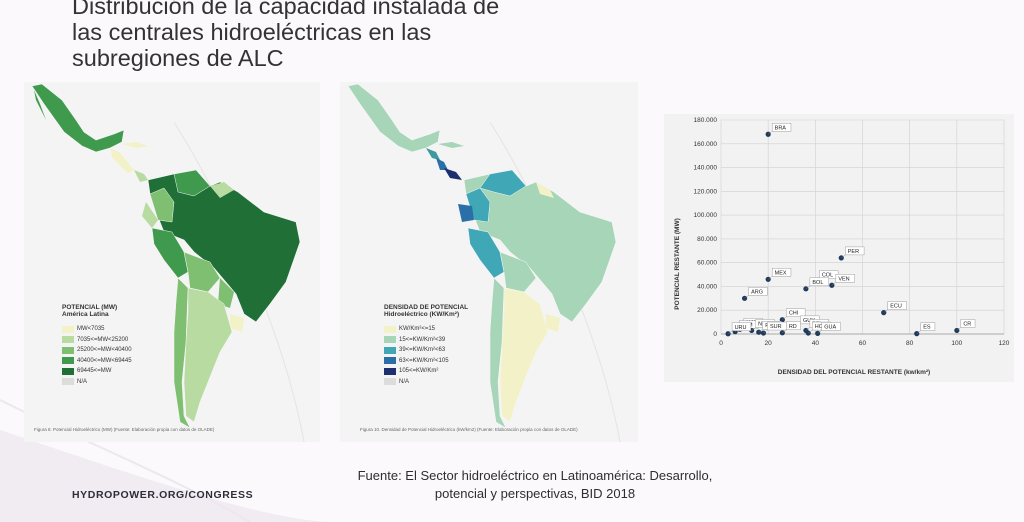 Image resolution: width=1024 pixels, height=522 pixels. Describe the element at coordinates (90, 307) in the screenshot. I see `legend-title: POTENCIAL (MW)` at that location.